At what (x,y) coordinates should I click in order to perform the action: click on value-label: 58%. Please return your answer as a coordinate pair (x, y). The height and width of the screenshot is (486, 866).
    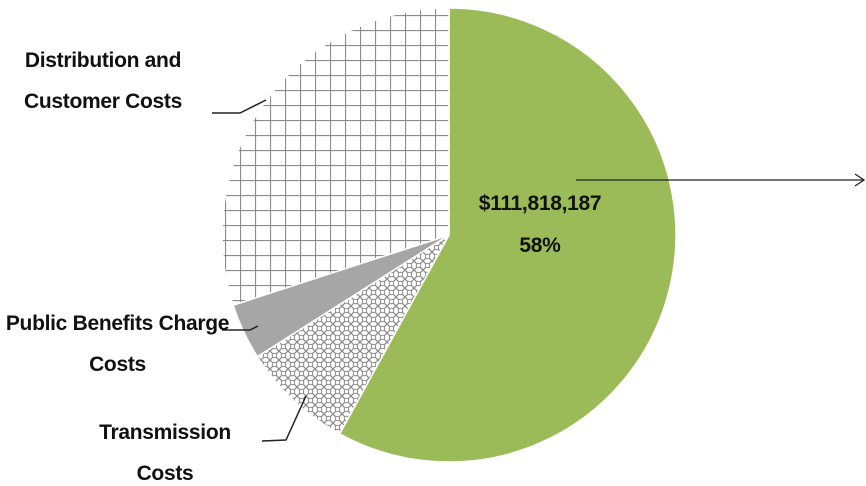
    Looking at the image, I should click on (540, 245).